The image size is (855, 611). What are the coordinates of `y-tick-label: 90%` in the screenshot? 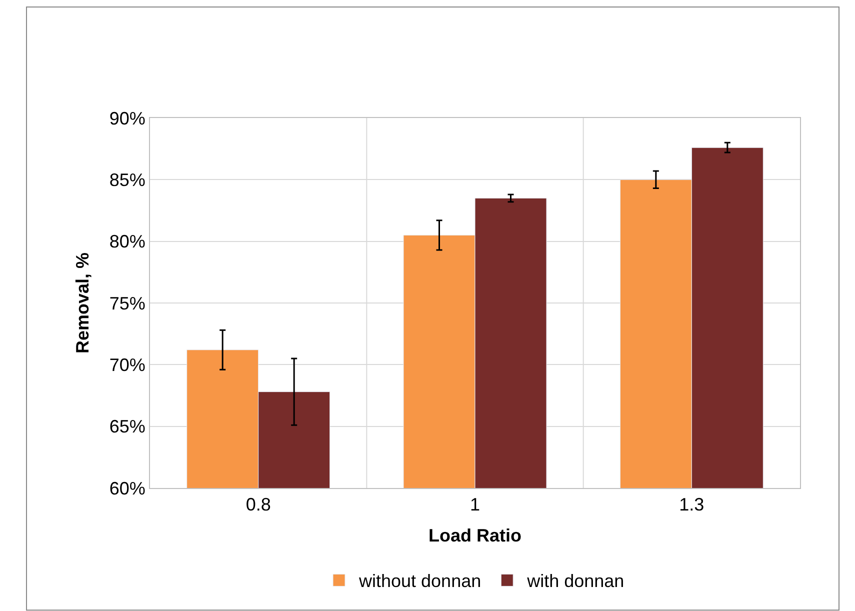 It's located at (127, 118).